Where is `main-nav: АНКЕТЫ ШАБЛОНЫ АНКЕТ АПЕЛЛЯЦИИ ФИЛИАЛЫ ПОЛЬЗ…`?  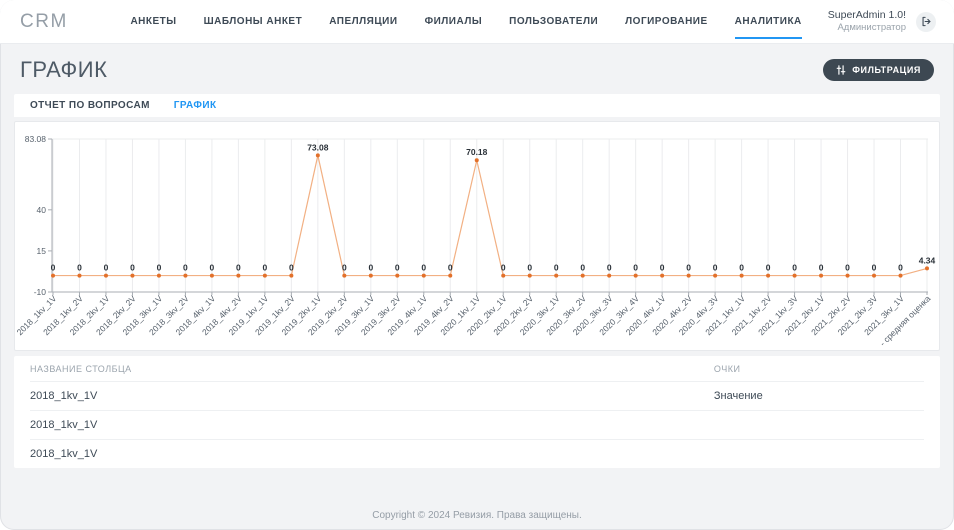
main-nav: АНКЕТЫ ШАБЛОНЫ АНКЕТ АПЕЛЛЯЦИИ ФИЛИАЛЫ ПОЛЬЗ… is located at coordinates (466, 22).